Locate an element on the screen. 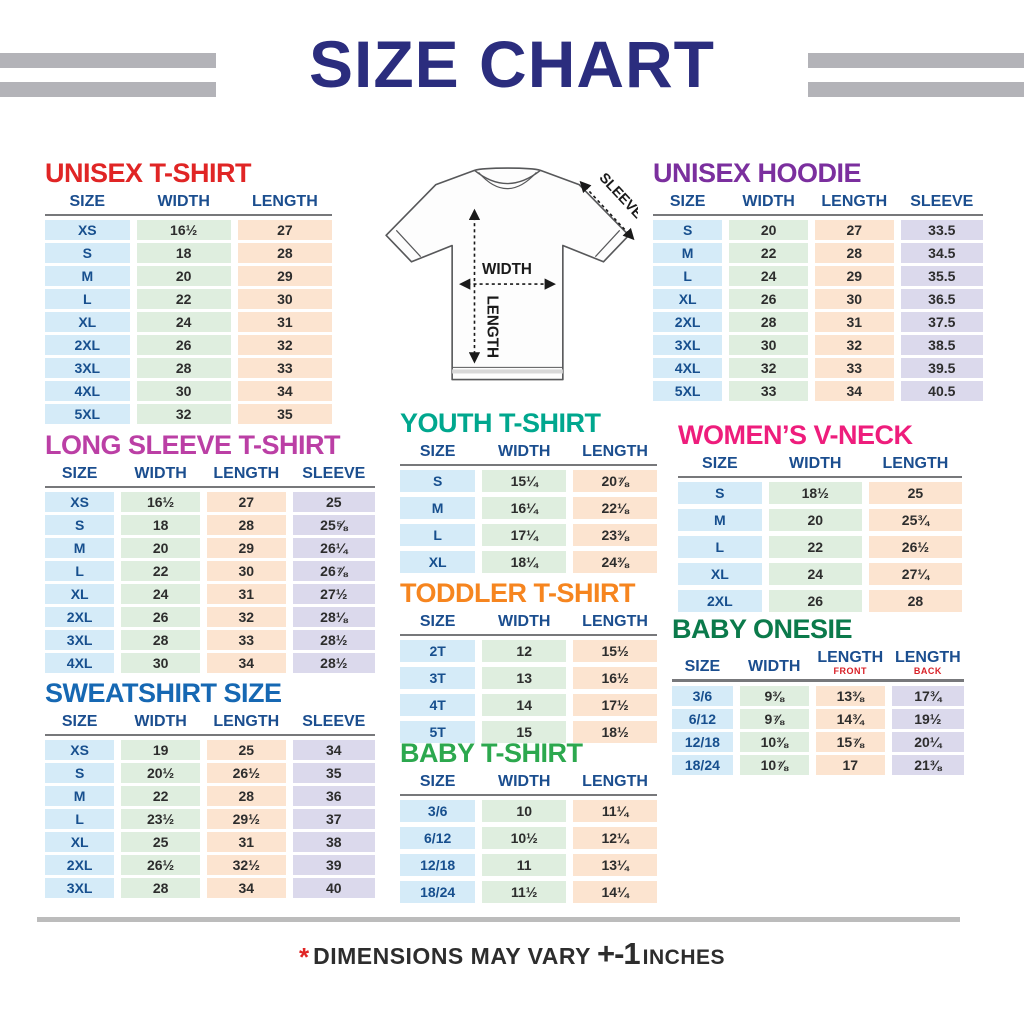 Image resolution: width=1024 pixels, height=1024 pixels. table-title: YOUTH T-SHIRT is located at coordinates (500, 423).